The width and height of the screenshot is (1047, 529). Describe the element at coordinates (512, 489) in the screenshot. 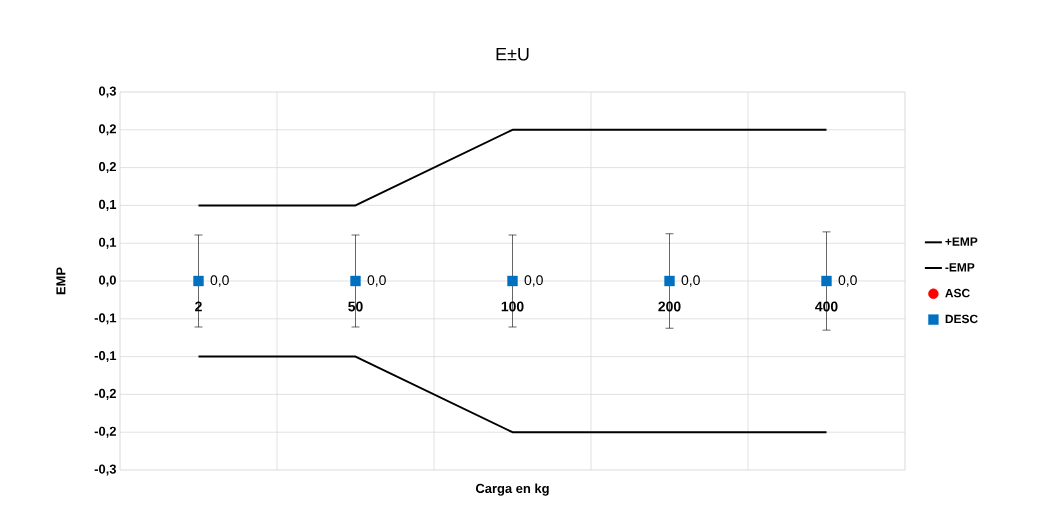

I see `x-axis-title: Carga en kg` at that location.